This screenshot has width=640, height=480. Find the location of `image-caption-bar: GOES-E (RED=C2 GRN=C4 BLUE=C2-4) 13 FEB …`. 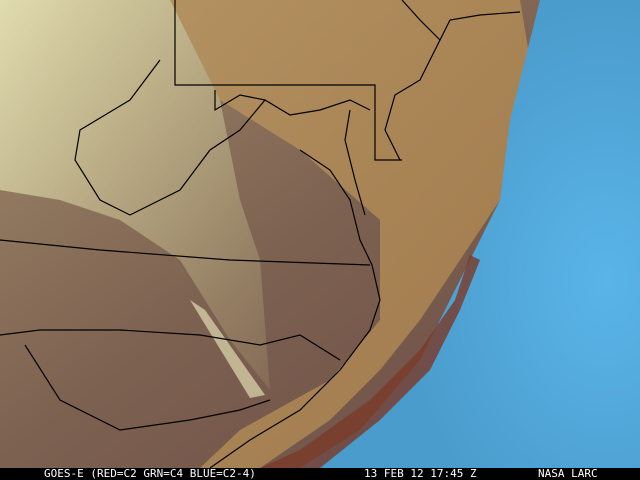

image-caption-bar: GOES-E (RED=C2 GRN=C4 BLUE=C2-4) 13 FEB … is located at coordinates (320, 474).